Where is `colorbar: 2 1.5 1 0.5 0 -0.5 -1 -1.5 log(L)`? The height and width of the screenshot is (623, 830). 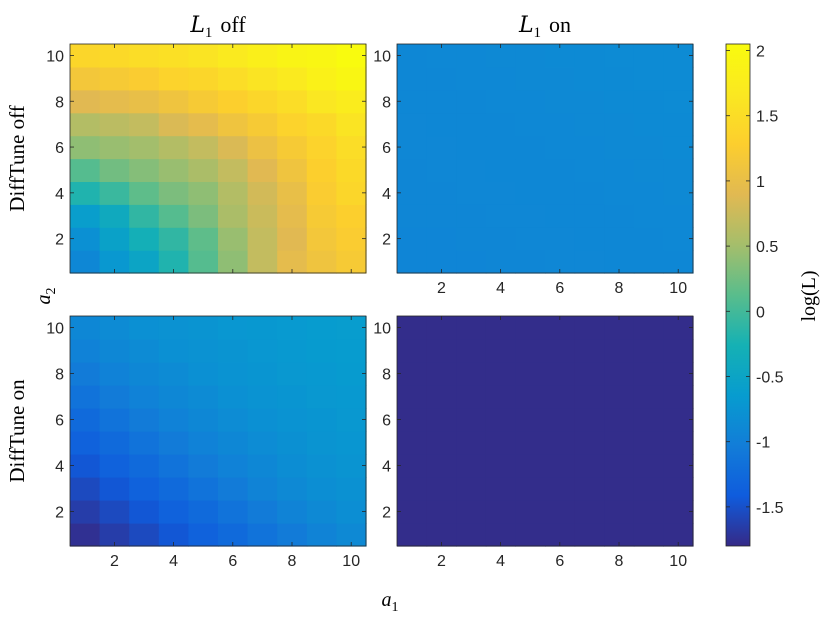
colorbar: 2 1.5 1 0.5 0 -0.5 -1 -1.5 log(L) is located at coordinates (772, 295).